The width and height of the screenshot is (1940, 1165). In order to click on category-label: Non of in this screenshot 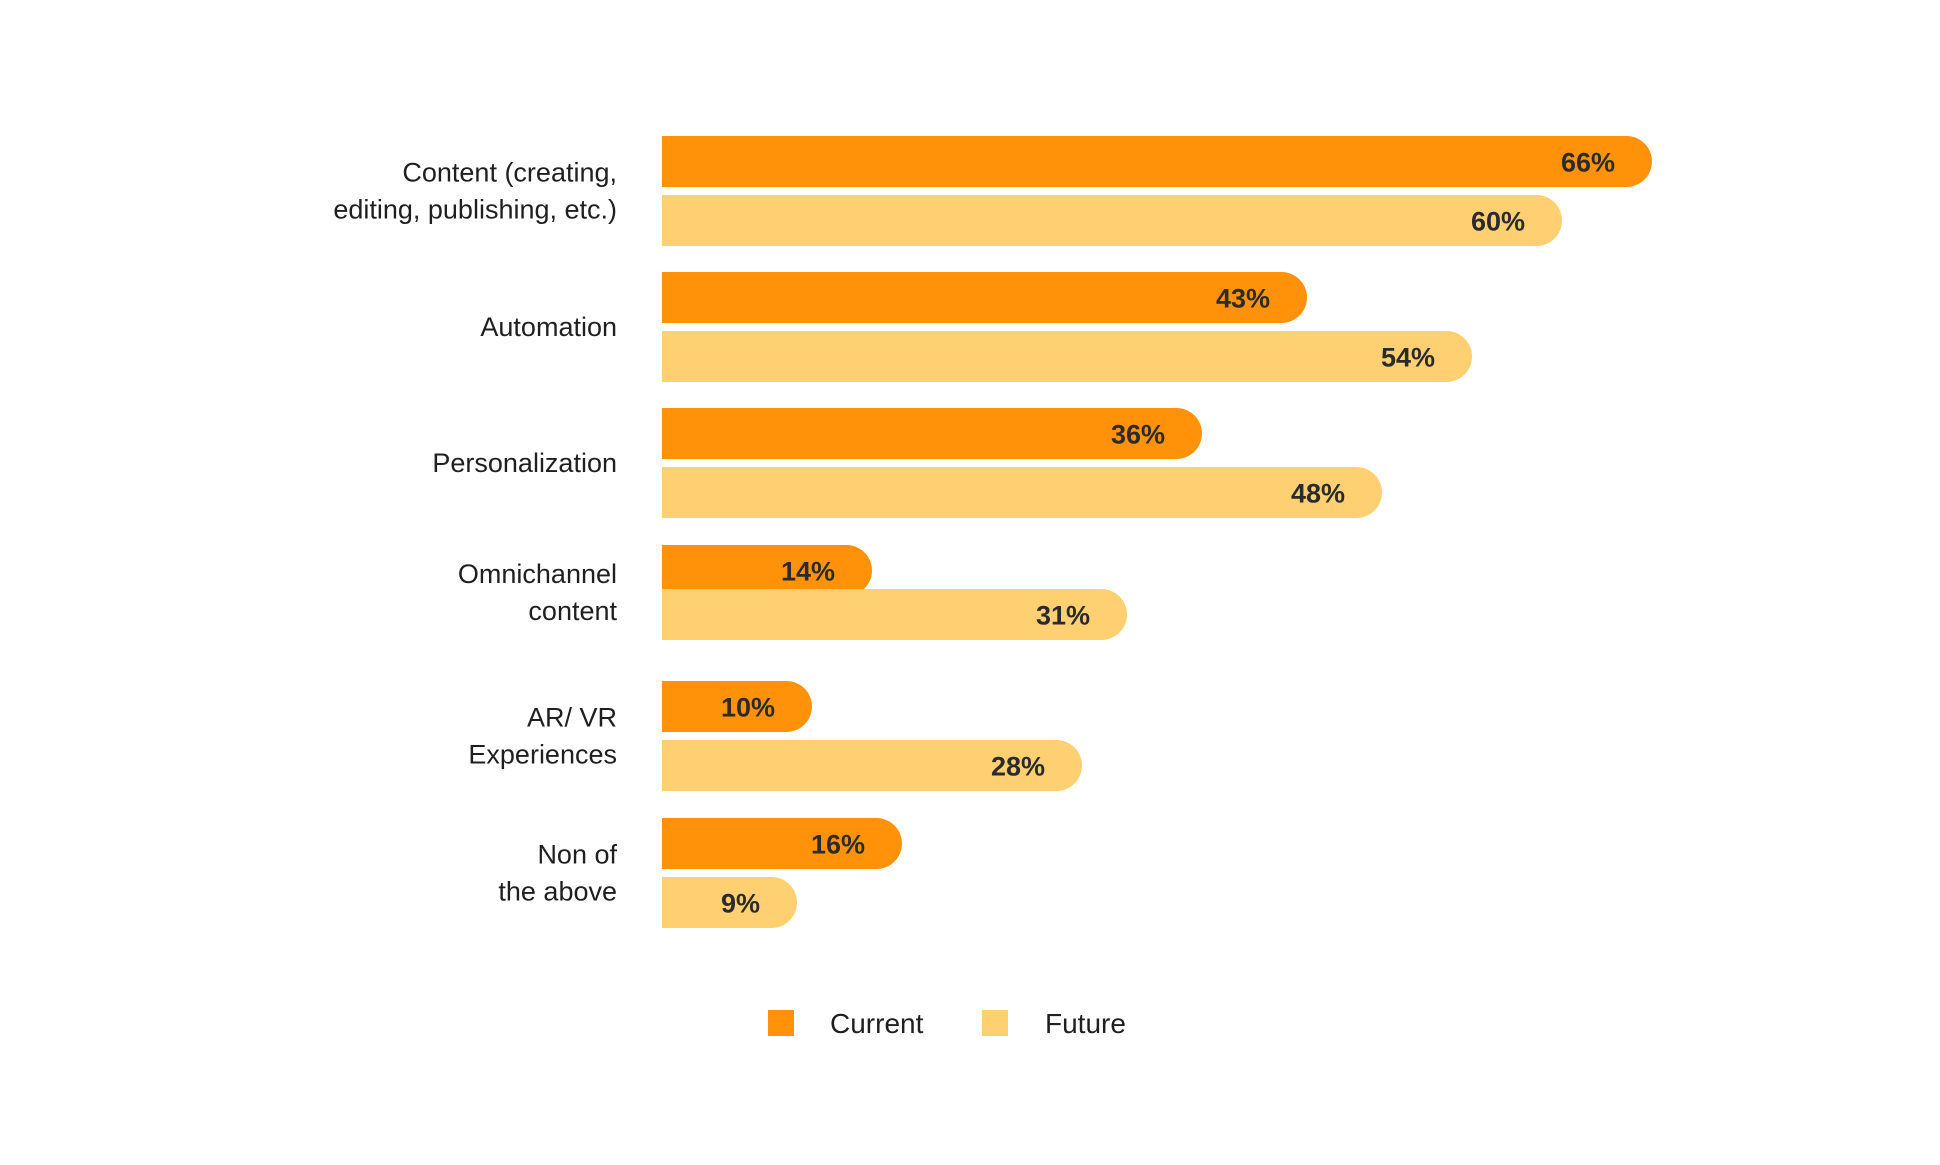, I will do `click(577, 855)`.